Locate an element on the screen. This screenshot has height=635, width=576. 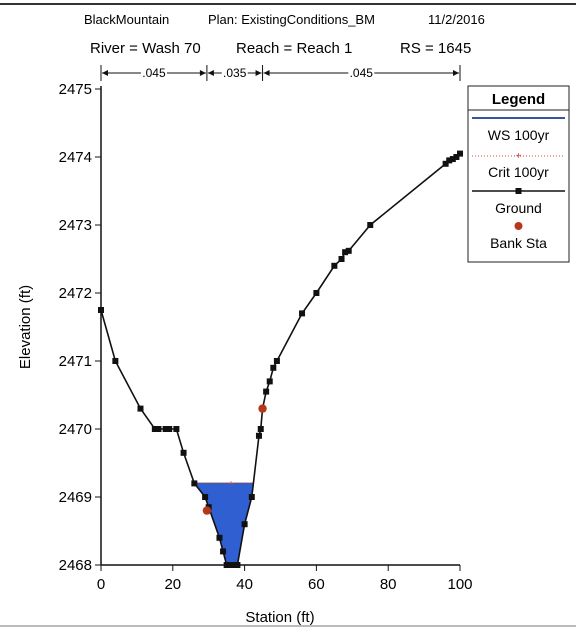
y-axis-label: Elevation (ft) is located at coordinates (25, 327).